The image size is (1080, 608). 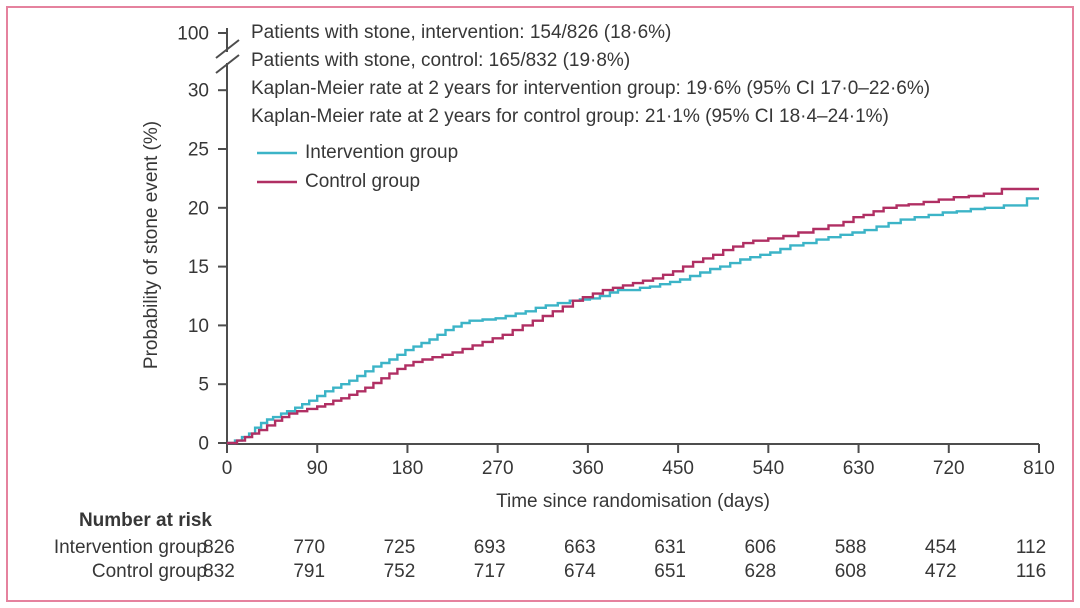 I want to click on x-tick-label: 720, so click(x=949, y=468).